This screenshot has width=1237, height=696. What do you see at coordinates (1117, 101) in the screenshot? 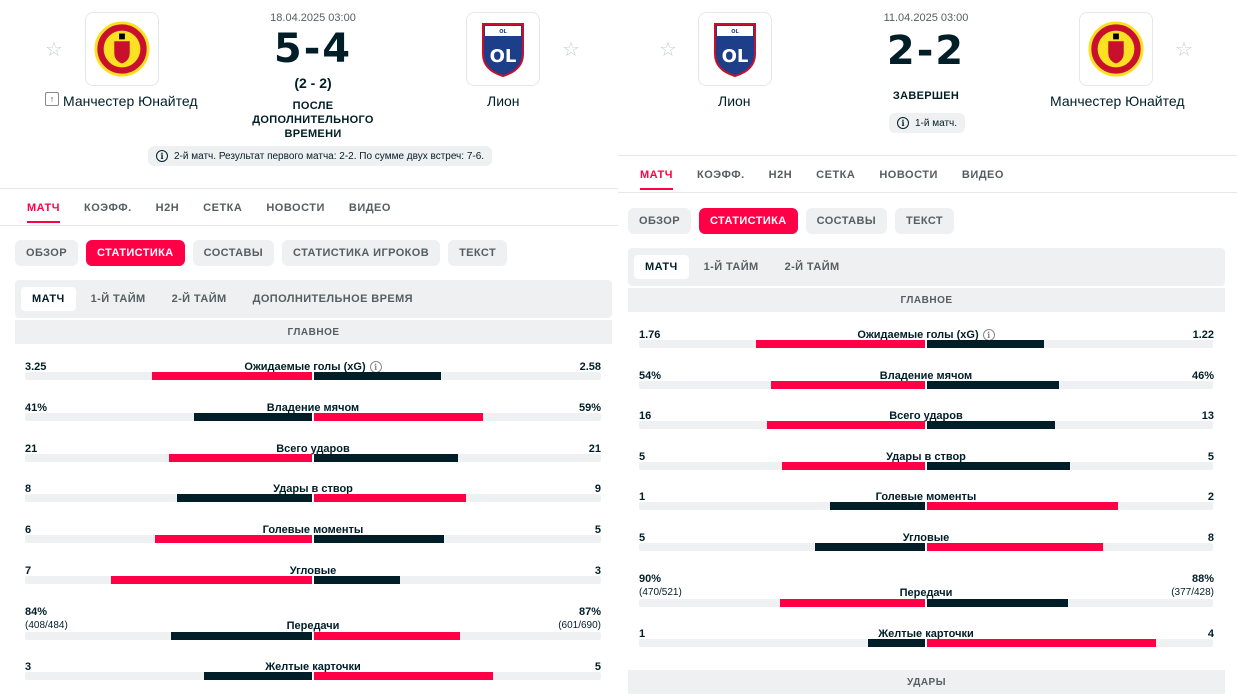
I see `team-name-away: Манчестер Юнайтед` at bounding box center [1117, 101].